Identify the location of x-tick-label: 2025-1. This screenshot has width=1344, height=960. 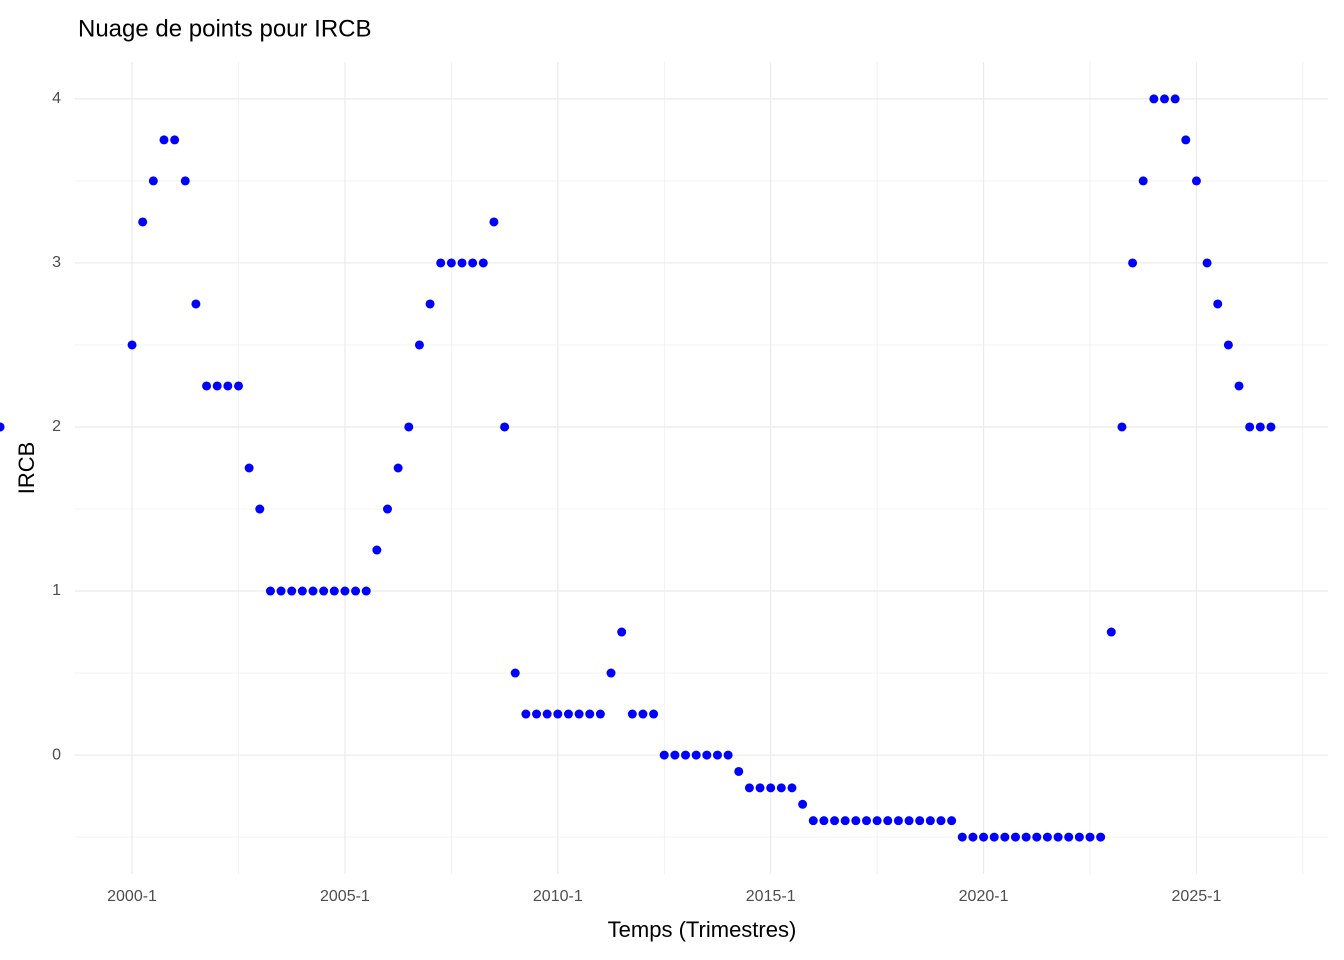
(1197, 896).